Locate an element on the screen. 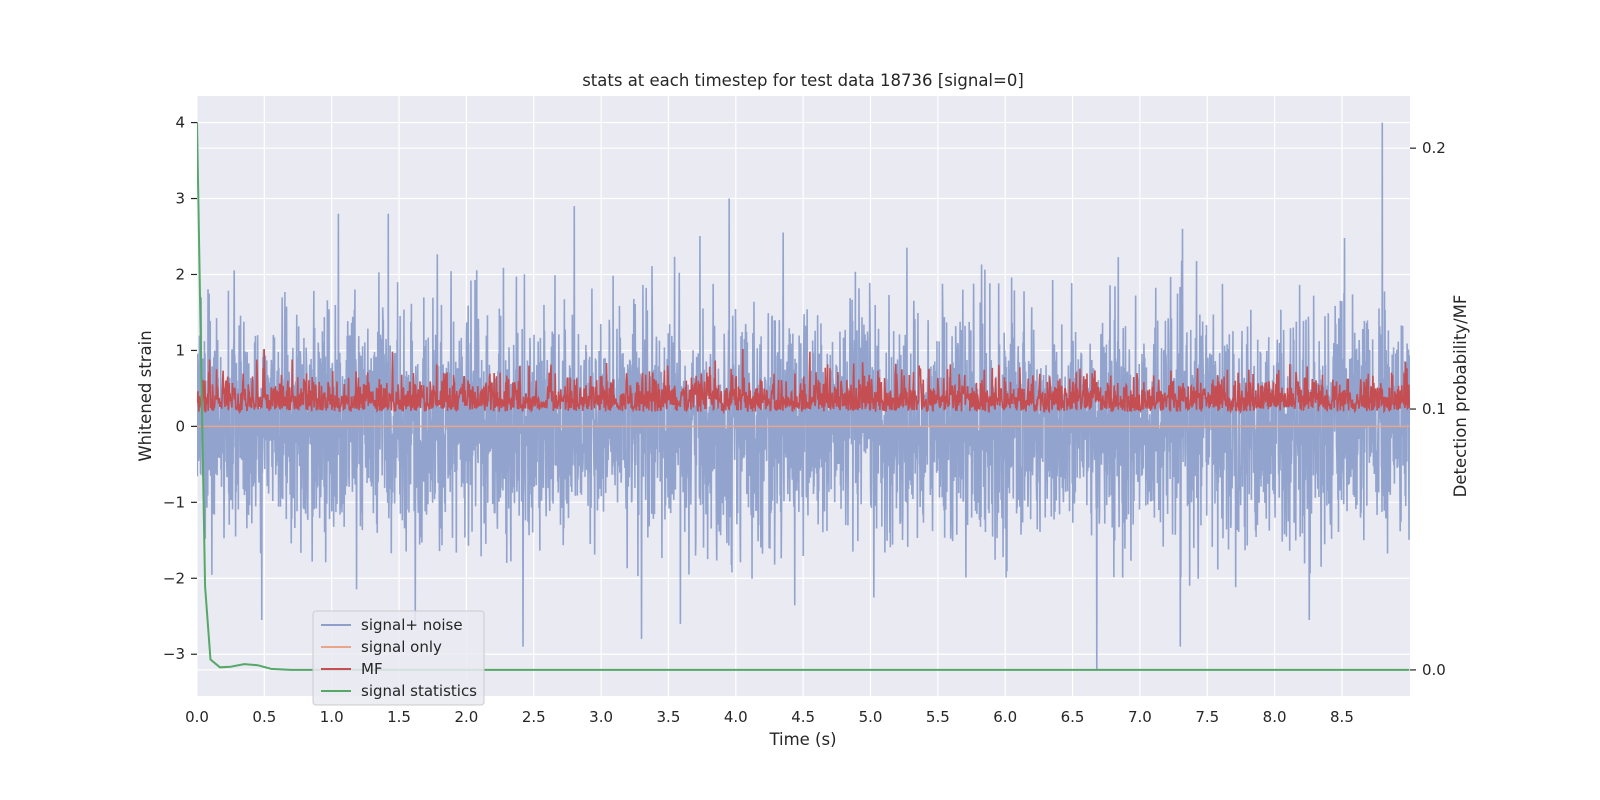 The height and width of the screenshot is (800, 1600). y-tick-label: 3 is located at coordinates (180, 199).